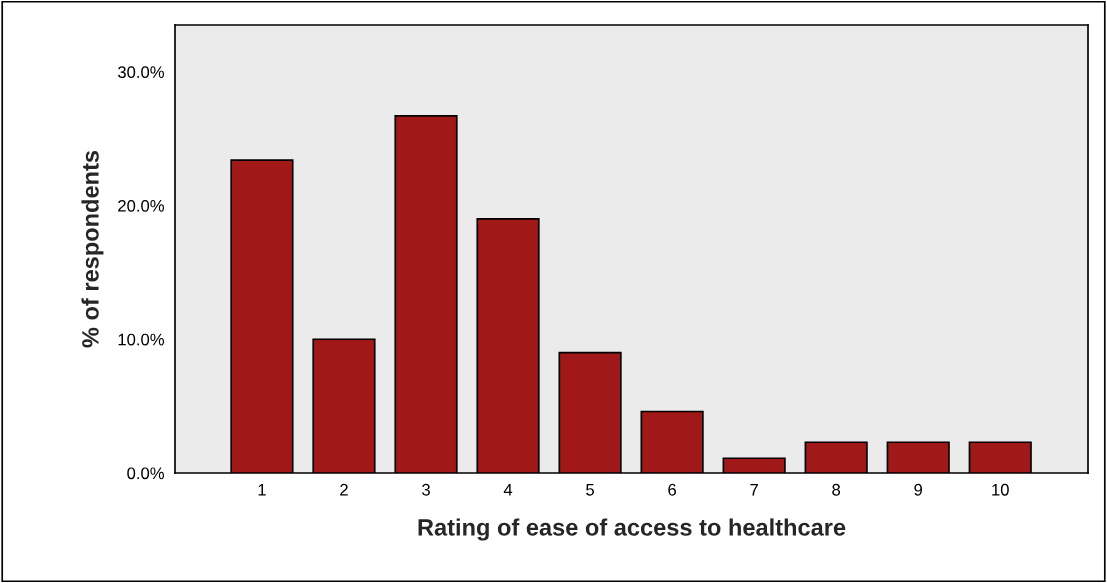  What do you see at coordinates (262, 490) in the screenshot?
I see `x-tick-label: 1` at bounding box center [262, 490].